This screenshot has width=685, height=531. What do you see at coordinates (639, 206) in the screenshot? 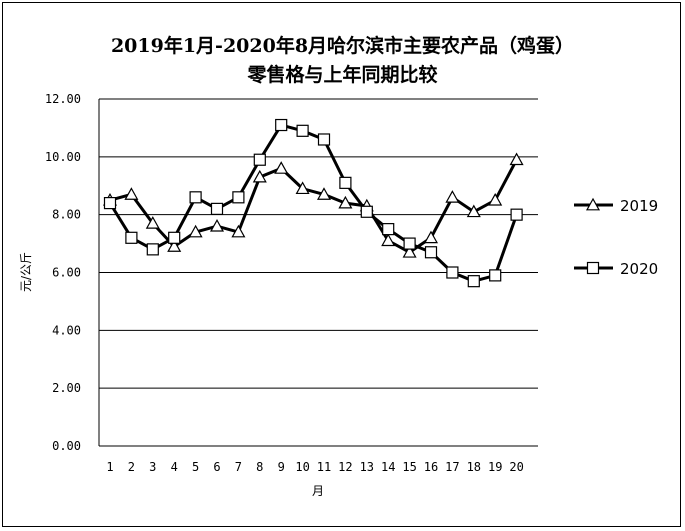
I see `legend-label: 2019` at bounding box center [639, 206].